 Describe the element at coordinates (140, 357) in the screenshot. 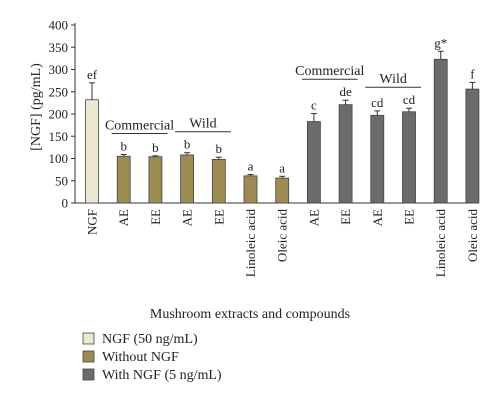

I see `legend-entry: Without NGF` at that location.